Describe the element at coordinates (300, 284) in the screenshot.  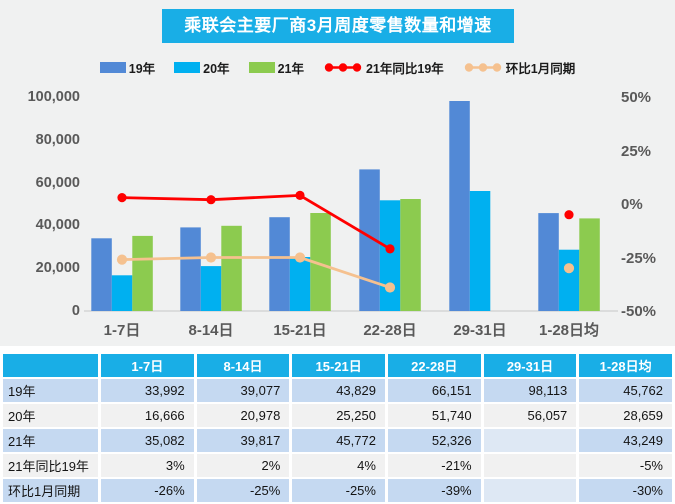
I see `bar-20年-15-21日` at that location.